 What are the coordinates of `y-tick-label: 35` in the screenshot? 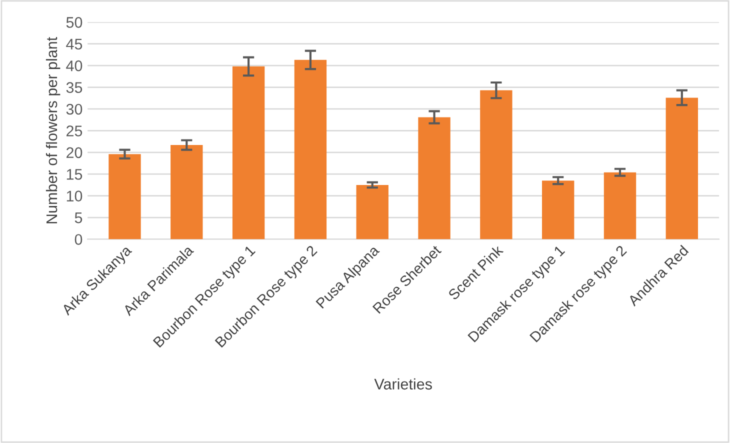 It's located at (74, 87).